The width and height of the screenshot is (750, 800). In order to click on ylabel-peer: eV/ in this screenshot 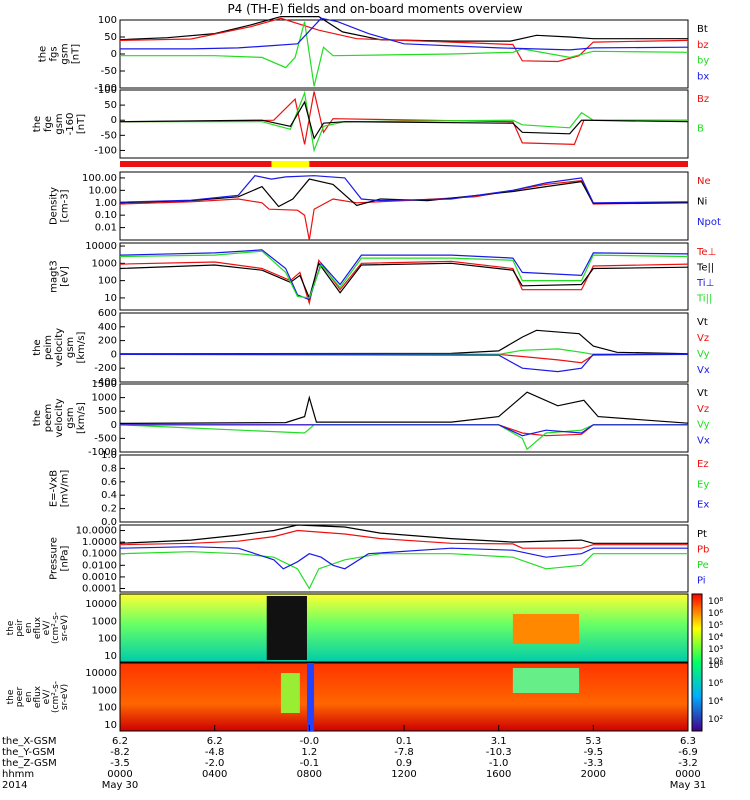, I will do `click(47, 697)`.